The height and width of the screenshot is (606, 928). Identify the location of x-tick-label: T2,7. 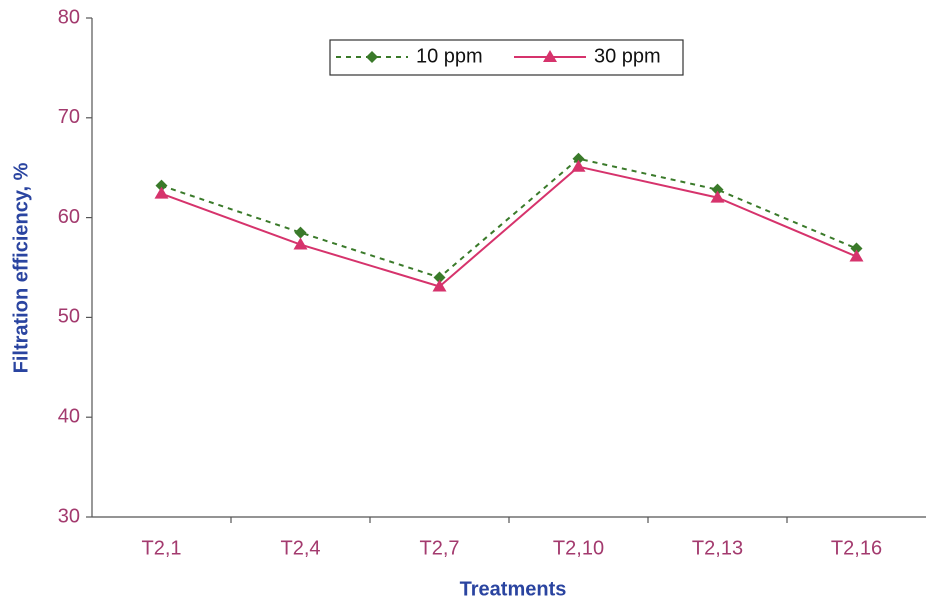
(439, 548).